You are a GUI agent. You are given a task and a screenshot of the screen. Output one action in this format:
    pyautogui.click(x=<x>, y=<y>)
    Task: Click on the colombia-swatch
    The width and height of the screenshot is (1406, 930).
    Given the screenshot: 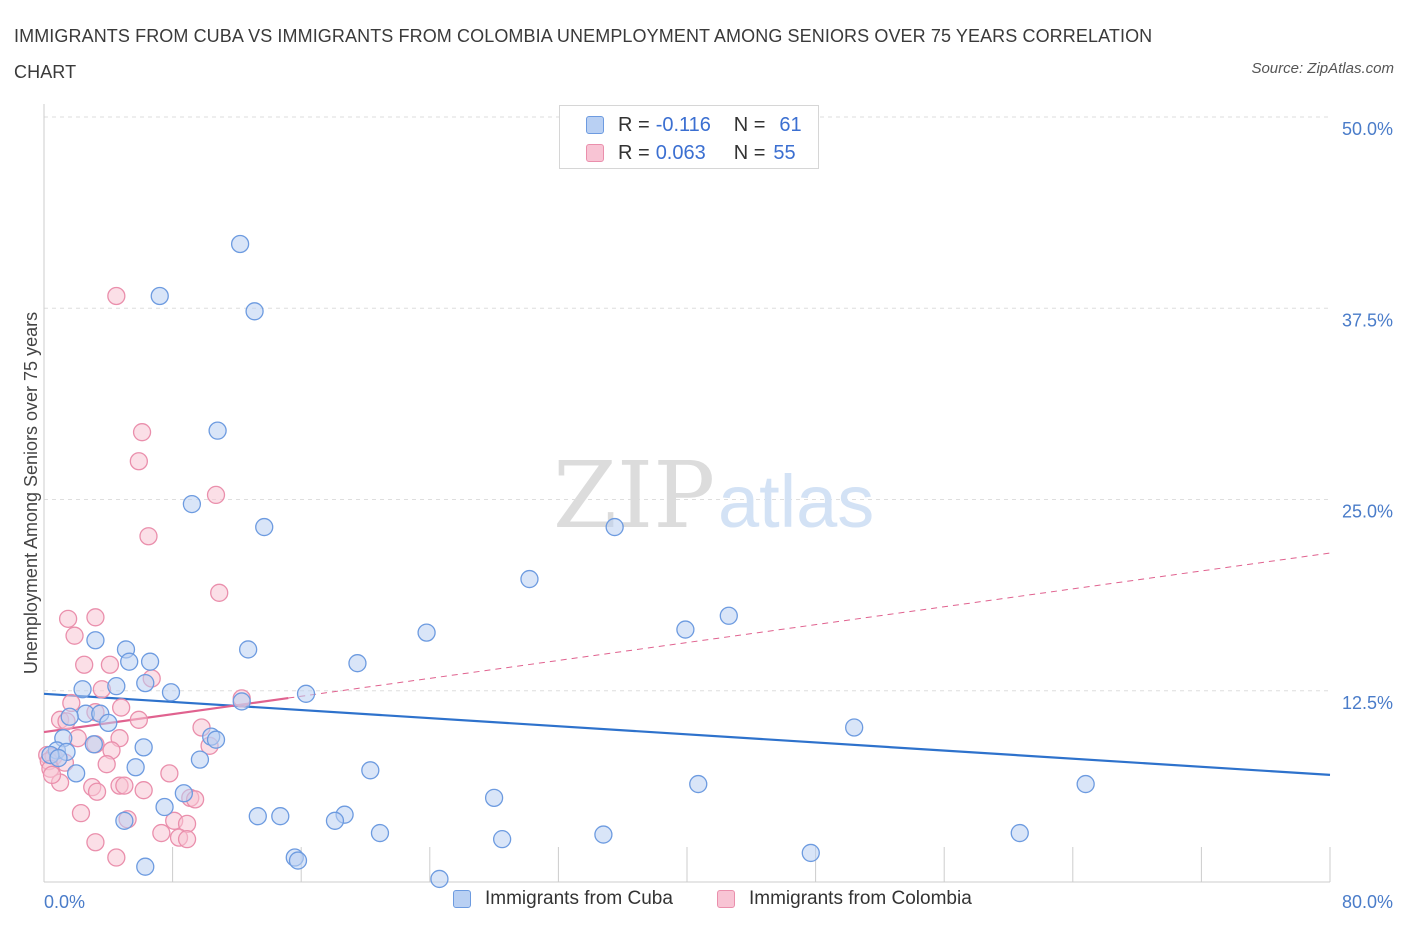 What is the action you would take?
    pyautogui.click(x=595, y=153)
    